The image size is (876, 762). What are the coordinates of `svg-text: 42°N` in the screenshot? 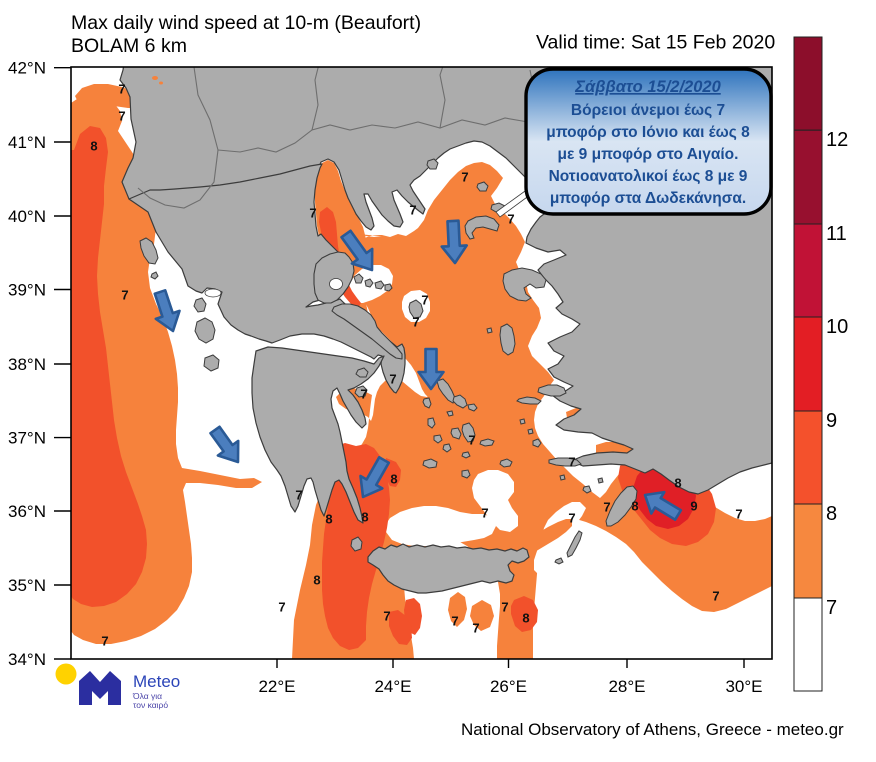 It's located at (27, 68).